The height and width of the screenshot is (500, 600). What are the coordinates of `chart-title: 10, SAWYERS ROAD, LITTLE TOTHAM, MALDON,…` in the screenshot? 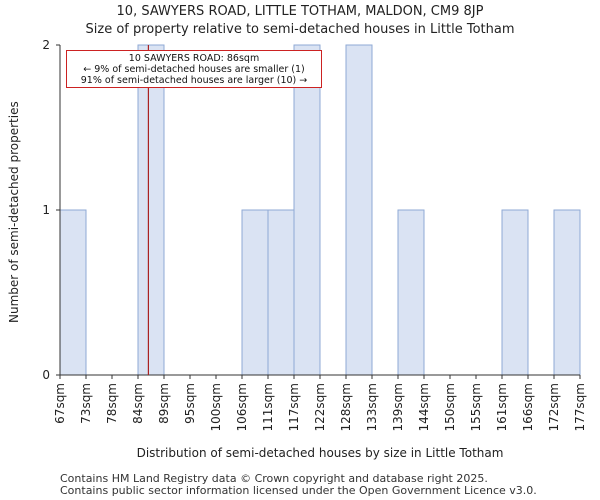 It's located at (300, 11).